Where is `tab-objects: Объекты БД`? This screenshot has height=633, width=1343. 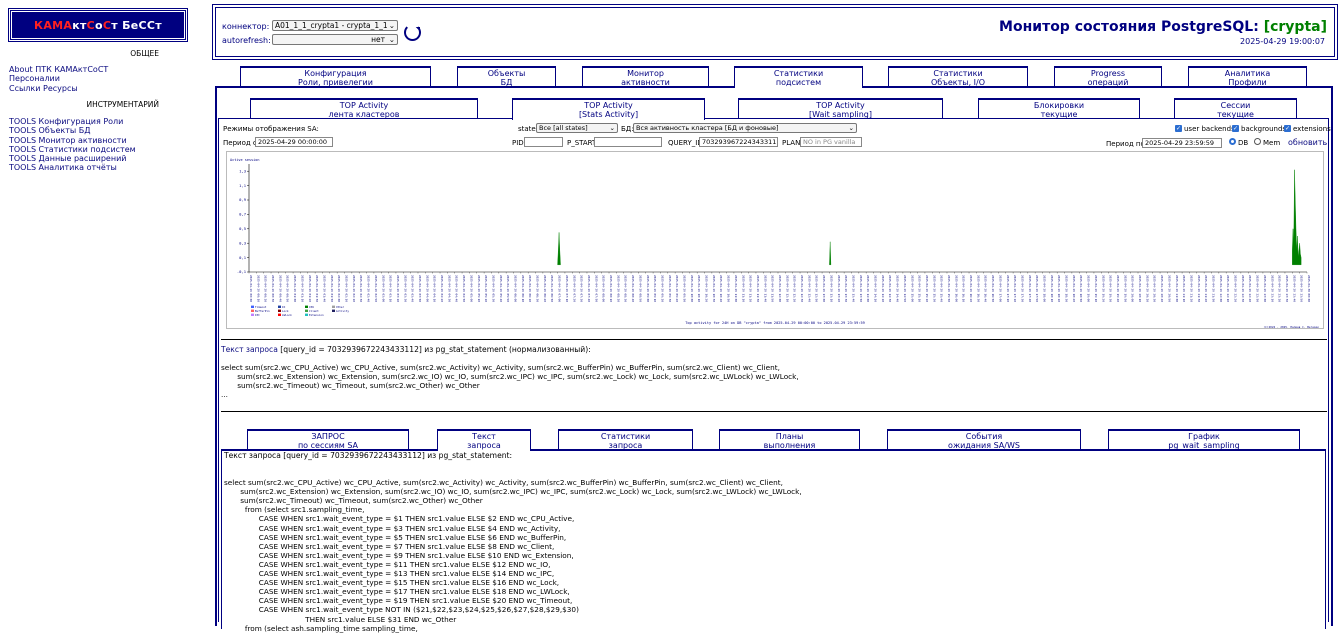
tab-objects: Объекты БД is located at coordinates (506, 76).